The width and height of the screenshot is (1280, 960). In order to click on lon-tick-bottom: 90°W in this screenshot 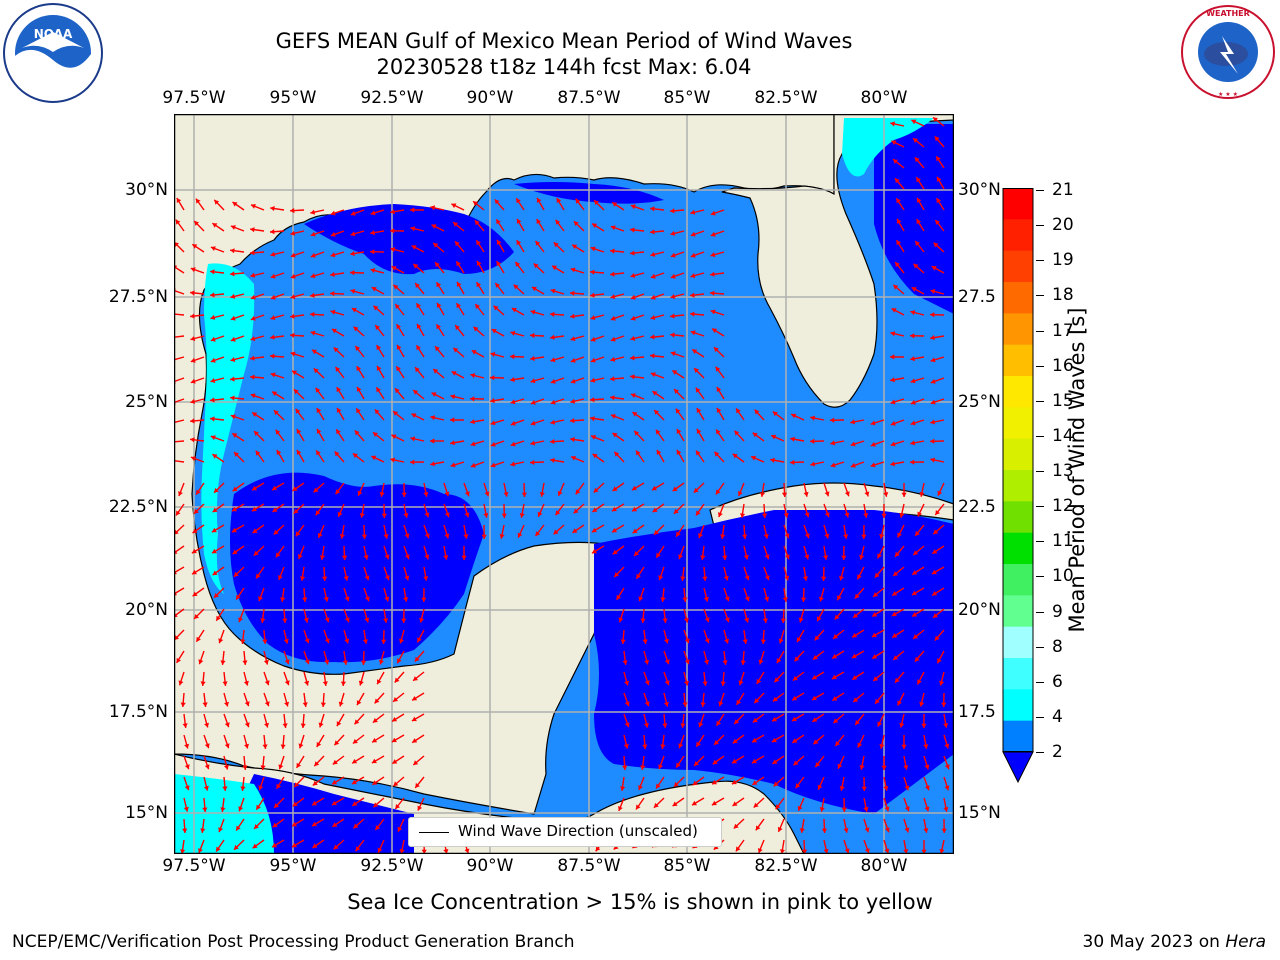, I will do `click(490, 866)`.